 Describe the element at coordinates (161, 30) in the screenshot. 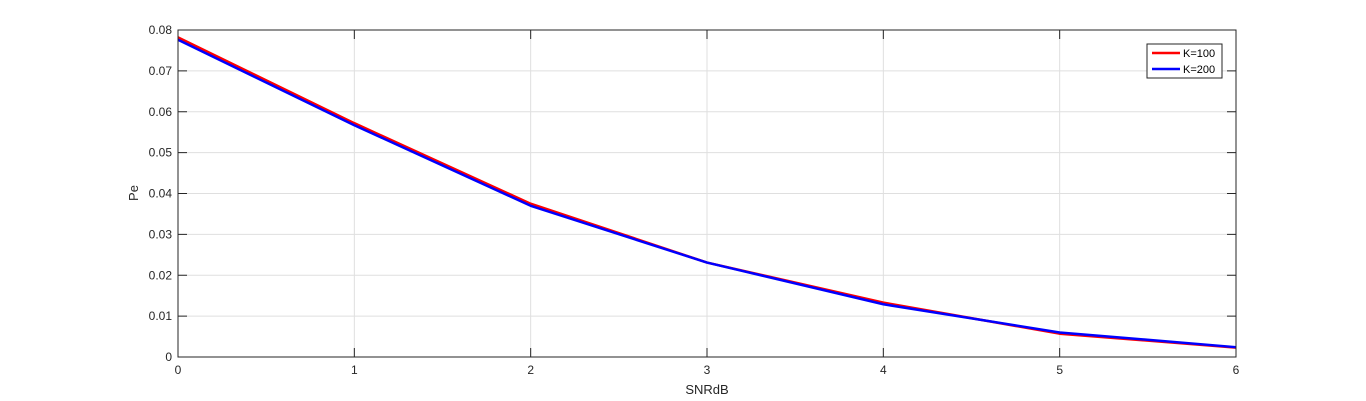

I see `y-tick-label: 0.08` at that location.